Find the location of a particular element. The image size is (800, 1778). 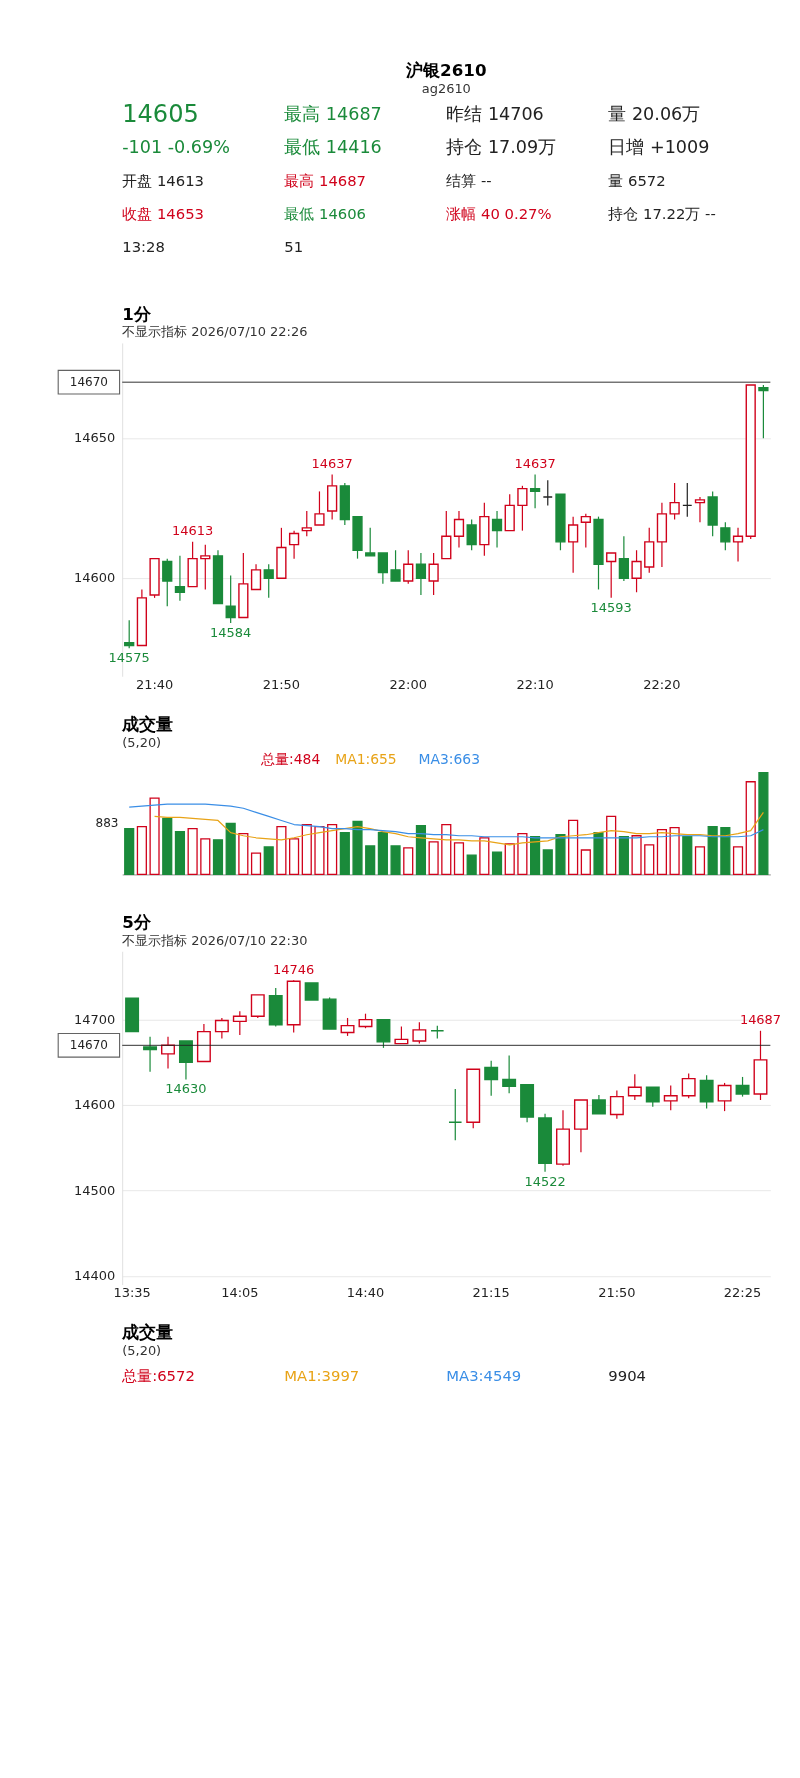

text: 51 is located at coordinates (294, 247).